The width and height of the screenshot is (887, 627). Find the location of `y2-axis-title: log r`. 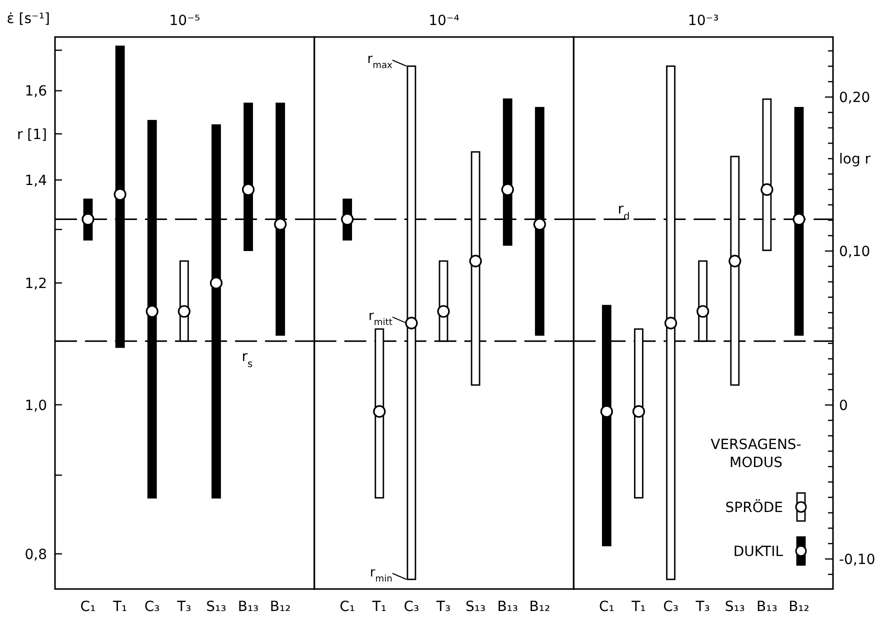

y2-axis-title: log r is located at coordinates (855, 160).